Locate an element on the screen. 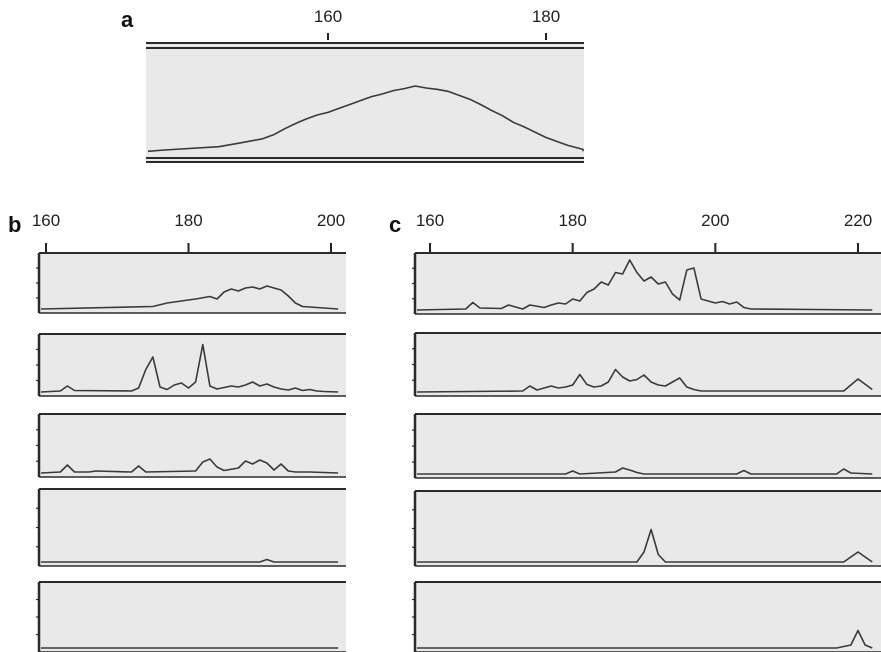 The height and width of the screenshot is (652, 881). panel-letter-b: b is located at coordinates (14, 224).